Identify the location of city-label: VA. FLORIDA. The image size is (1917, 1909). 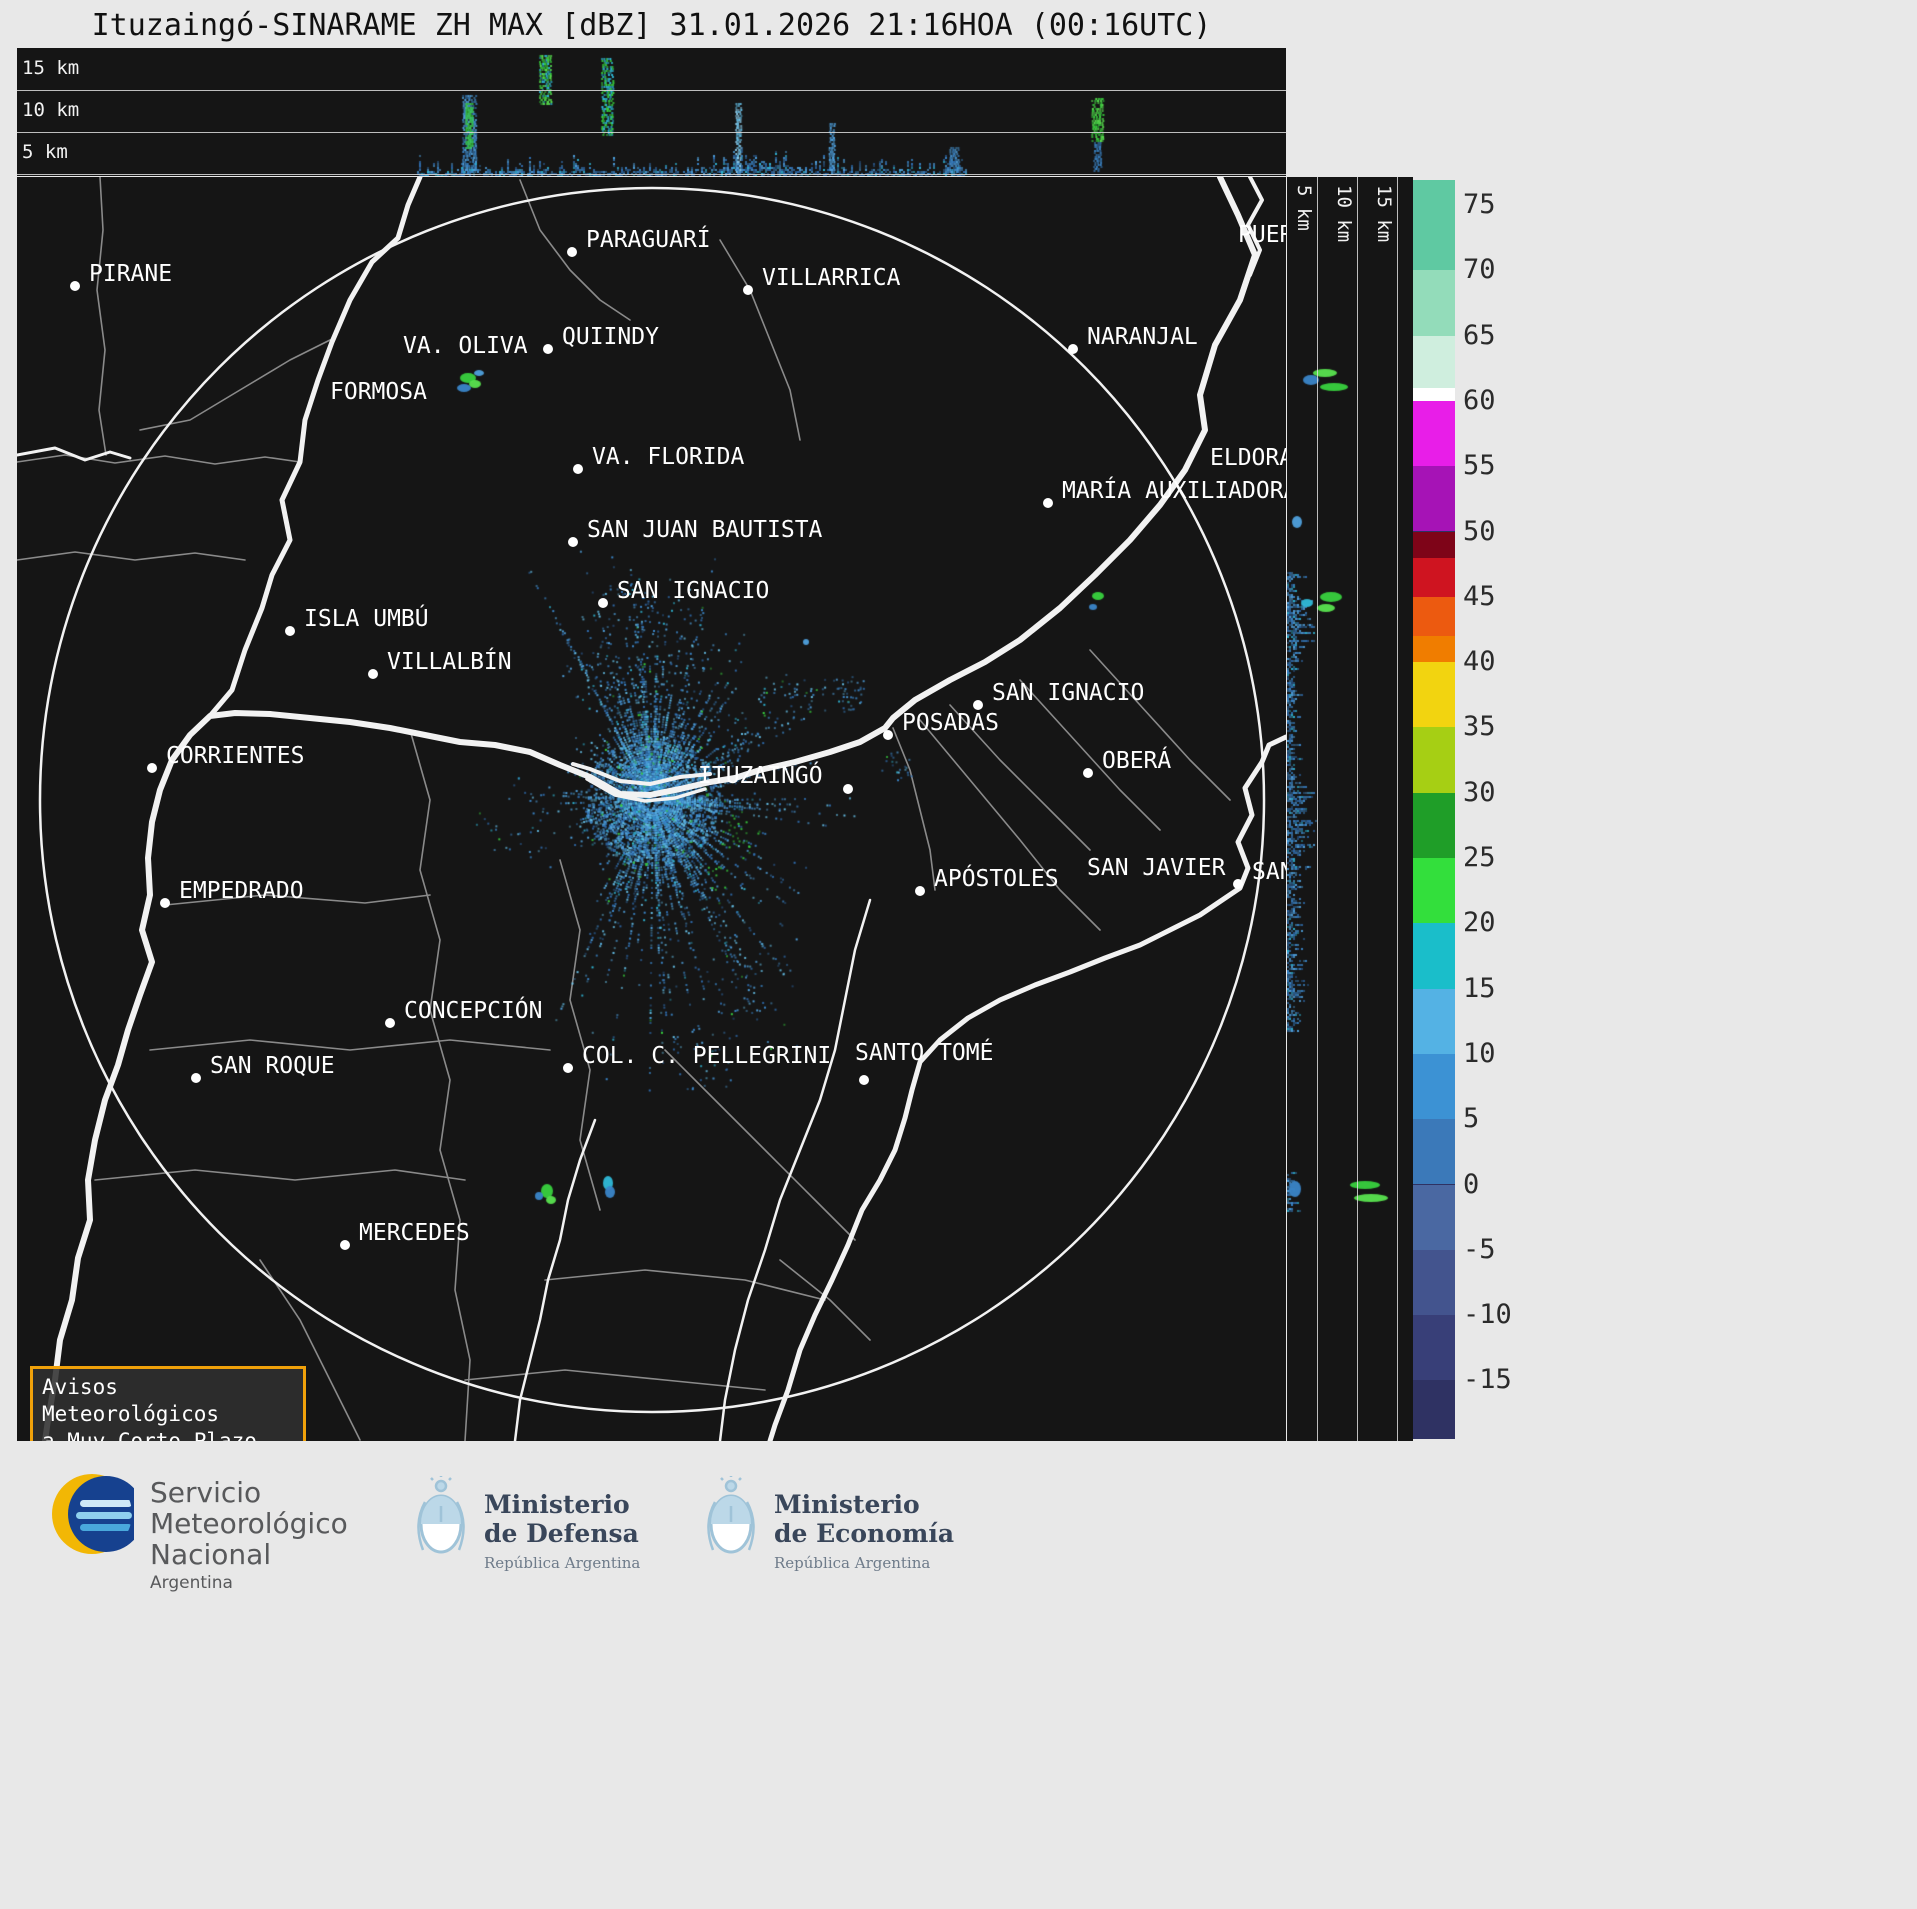
(668, 457).